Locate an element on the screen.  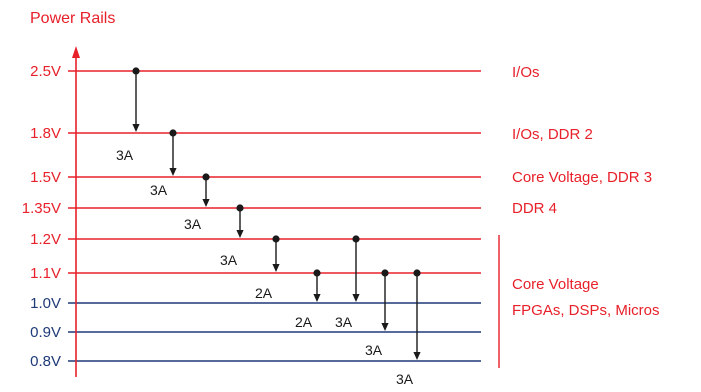
diagram-title: Power Rails is located at coordinates (72, 18).